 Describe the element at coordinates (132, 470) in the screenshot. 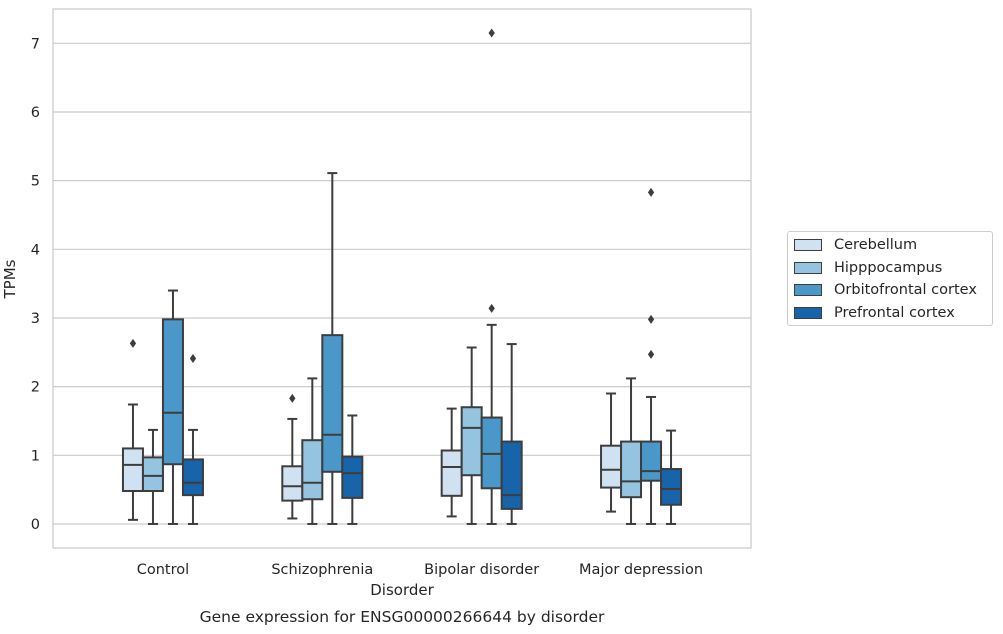

I see `iqr-box-cerebellum-control` at that location.